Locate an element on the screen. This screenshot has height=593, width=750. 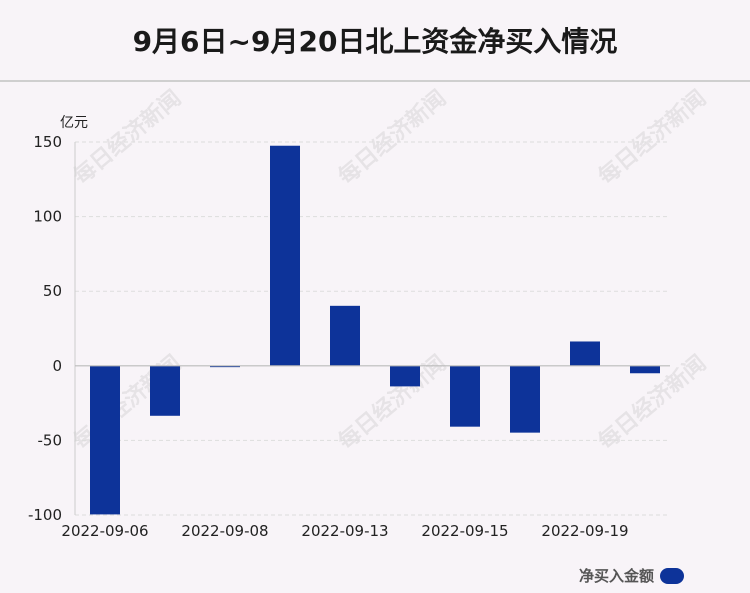
y-tick-label: 0 is located at coordinates (57, 366).